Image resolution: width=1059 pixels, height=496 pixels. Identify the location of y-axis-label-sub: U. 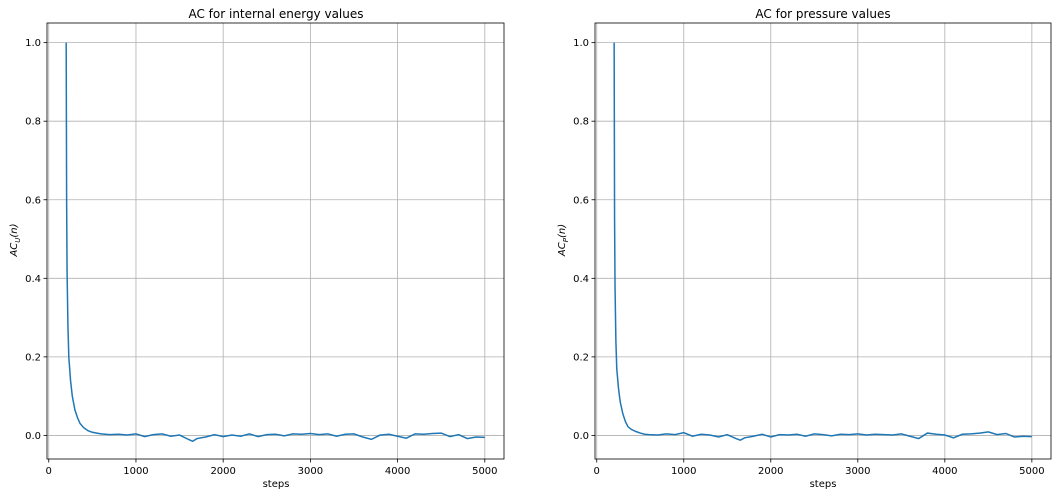
(18, 240).